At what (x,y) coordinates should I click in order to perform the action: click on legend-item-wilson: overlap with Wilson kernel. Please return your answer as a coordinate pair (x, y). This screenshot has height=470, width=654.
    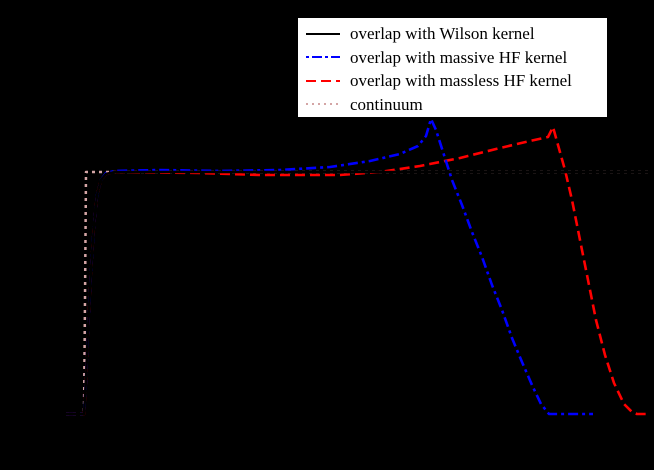
    Looking at the image, I should click on (456, 34).